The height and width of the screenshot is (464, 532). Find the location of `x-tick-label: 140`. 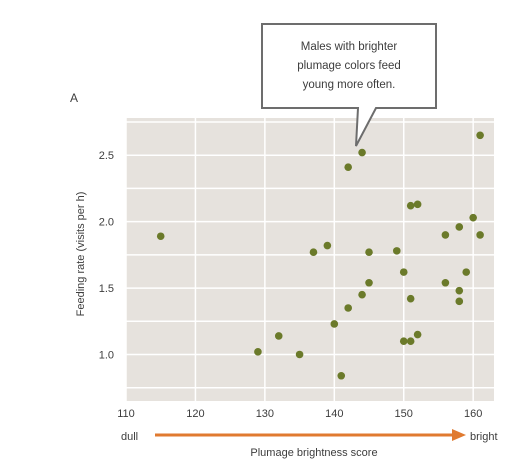

x-tick-label: 140 is located at coordinates (334, 414).